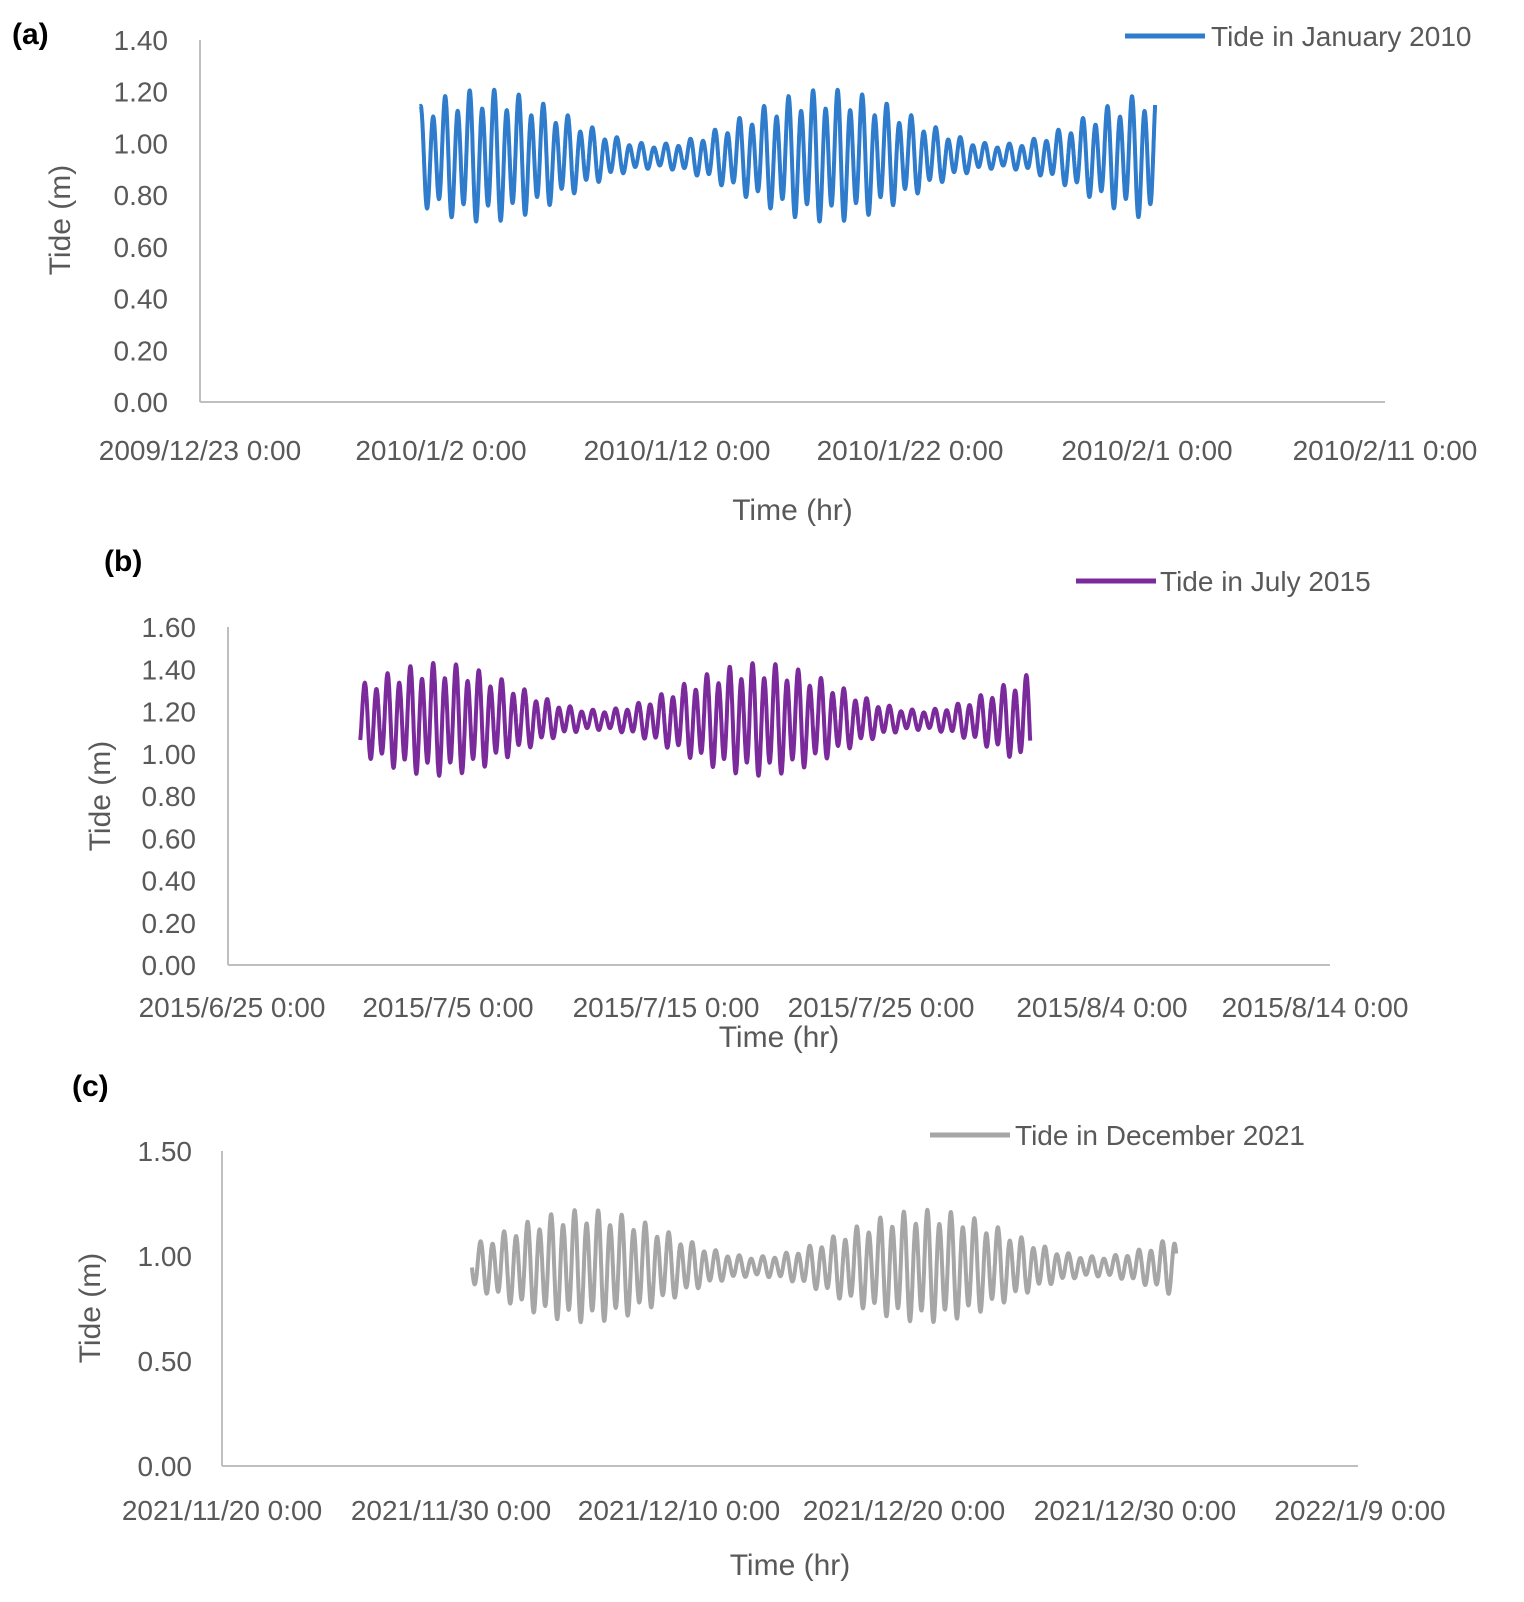 This screenshot has width=1524, height=1602. What do you see at coordinates (881, 1007) in the screenshot?
I see `x-tick-label: 2015/7/25 0:00` at bounding box center [881, 1007].